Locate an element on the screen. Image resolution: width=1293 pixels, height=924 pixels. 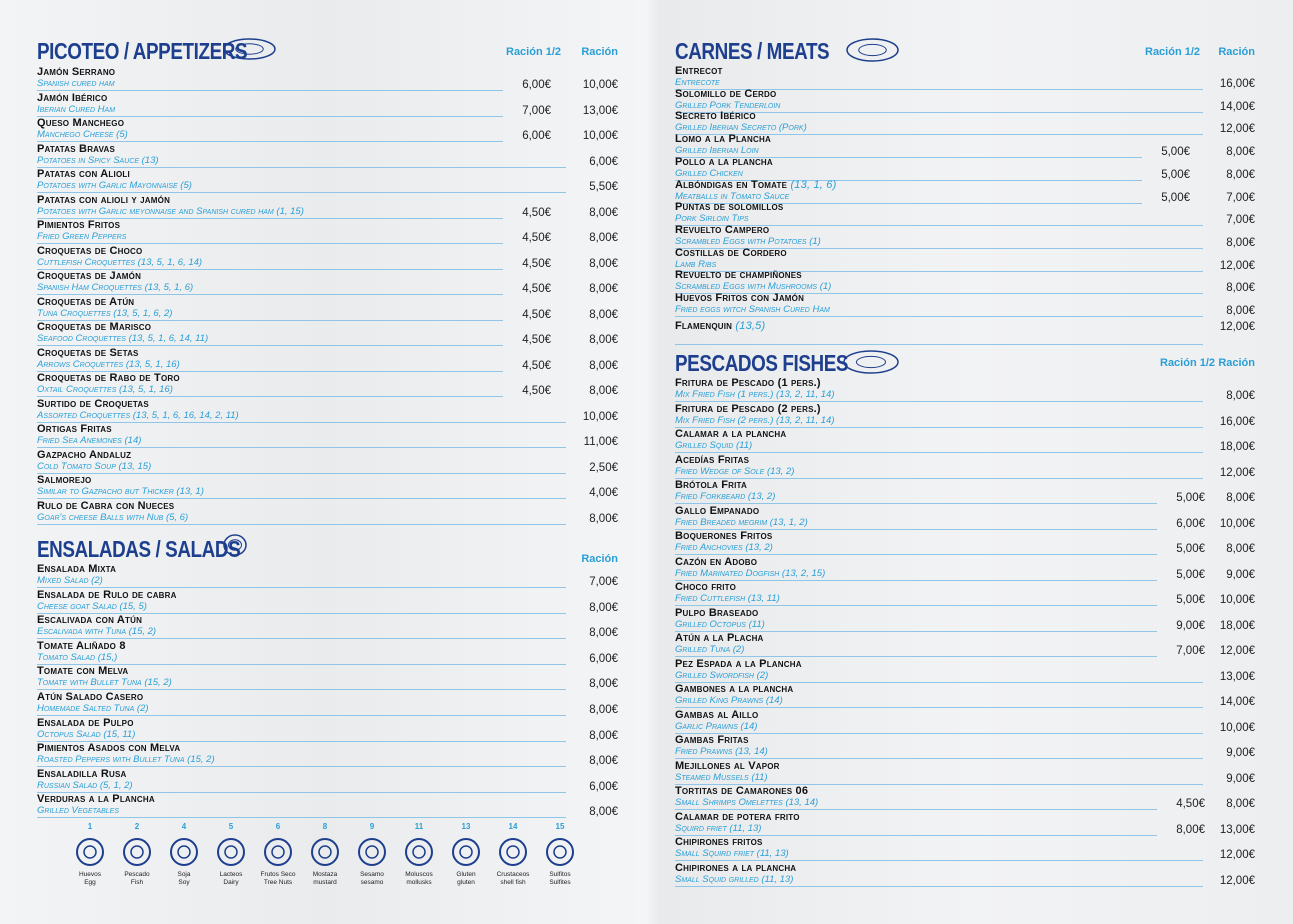
item-name-text: Choco frito is located at coordinates (706, 587).